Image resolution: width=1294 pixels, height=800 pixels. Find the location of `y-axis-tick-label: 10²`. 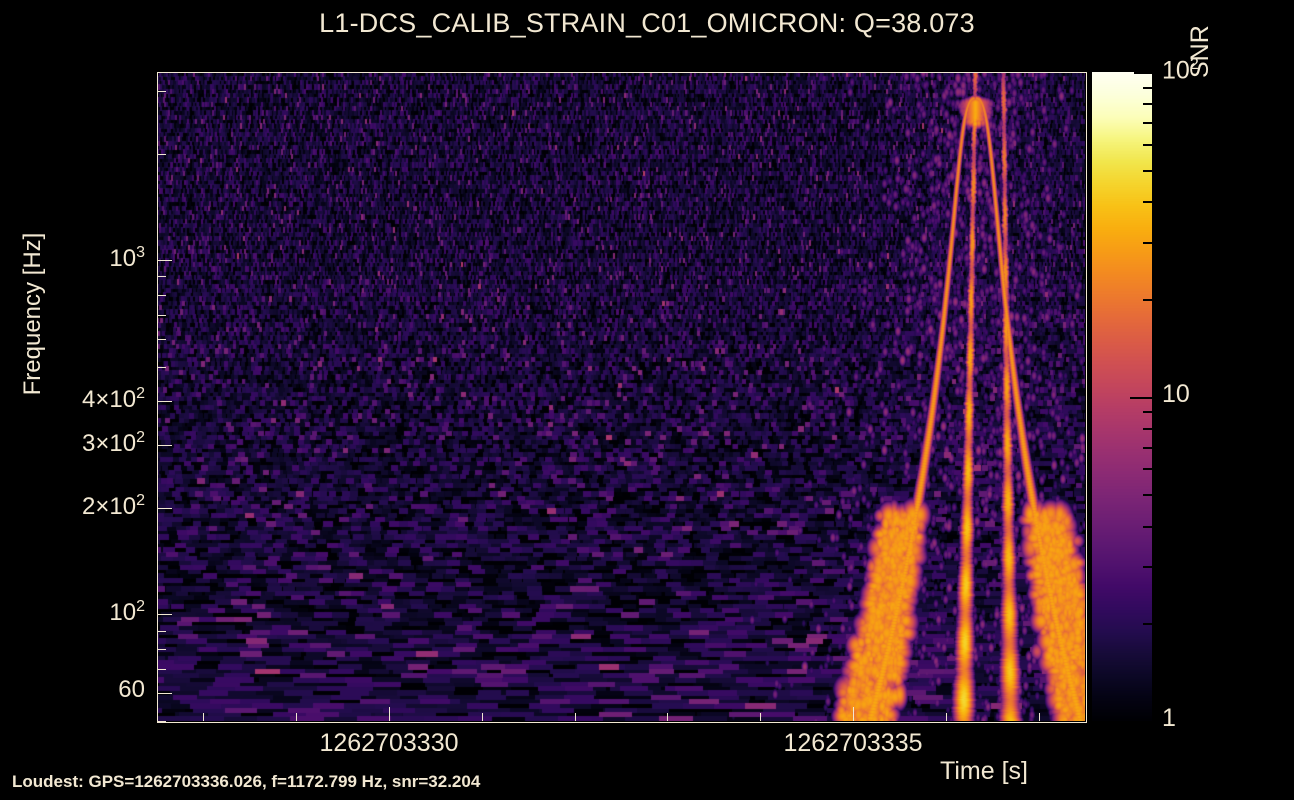

y-axis-tick-label: 10² is located at coordinates (127, 612).